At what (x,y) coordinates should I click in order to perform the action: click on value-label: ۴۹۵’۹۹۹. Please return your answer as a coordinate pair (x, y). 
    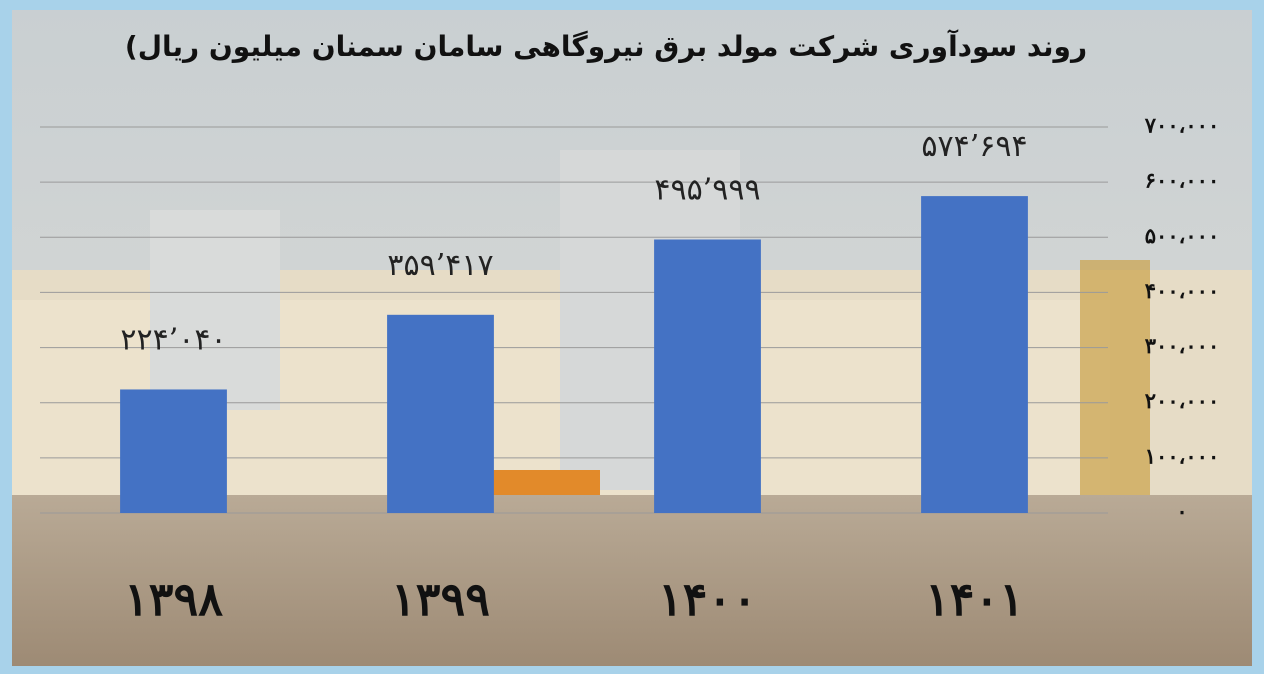
    Looking at the image, I should click on (707, 189).